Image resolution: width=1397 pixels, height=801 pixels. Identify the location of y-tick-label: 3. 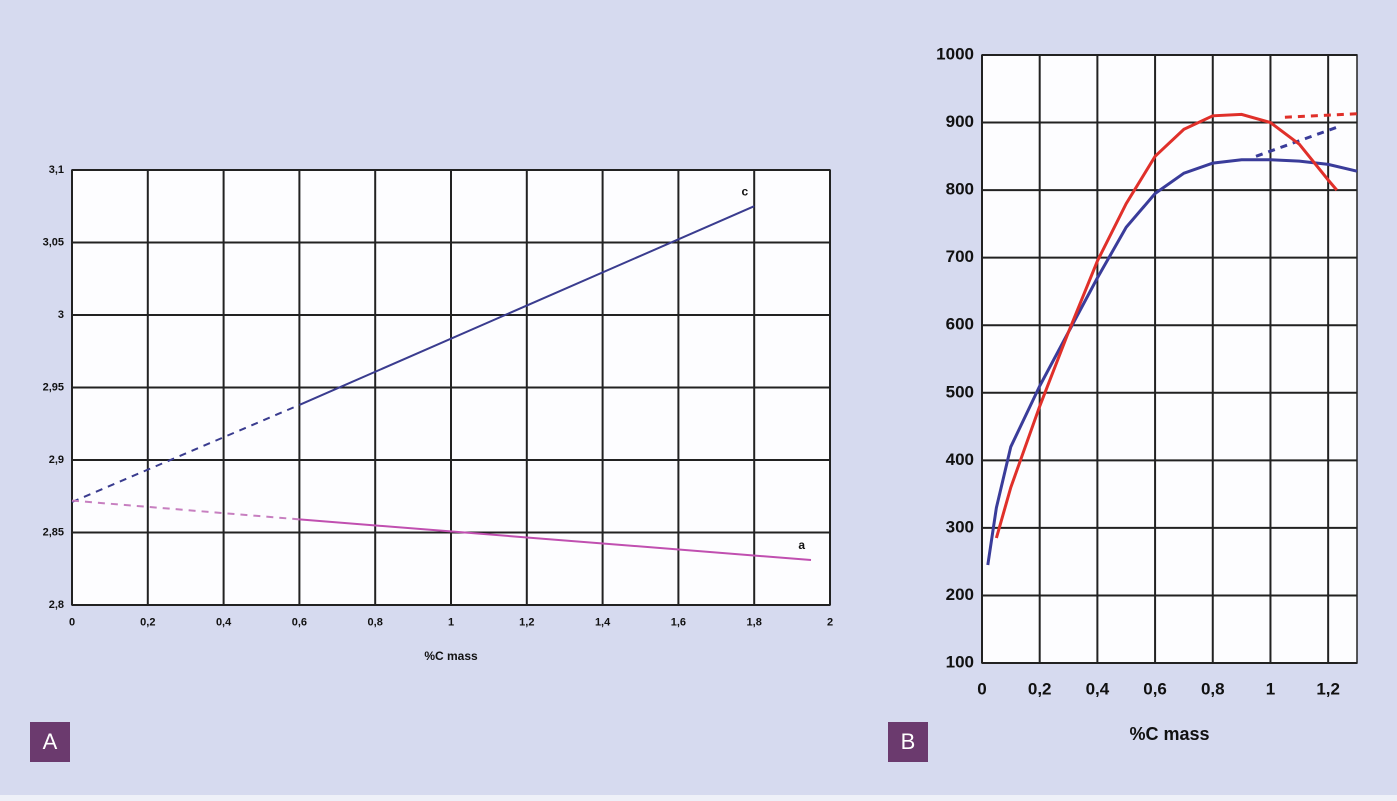
(61, 315).